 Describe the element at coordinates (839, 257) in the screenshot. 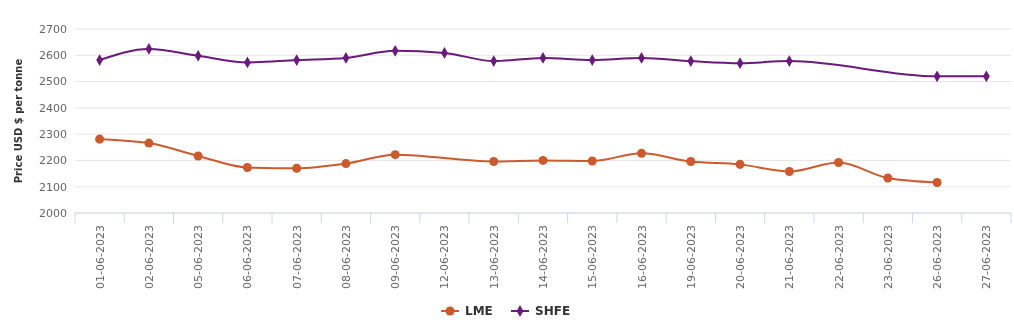

I see `x-tick-label: 22-06-2023` at that location.